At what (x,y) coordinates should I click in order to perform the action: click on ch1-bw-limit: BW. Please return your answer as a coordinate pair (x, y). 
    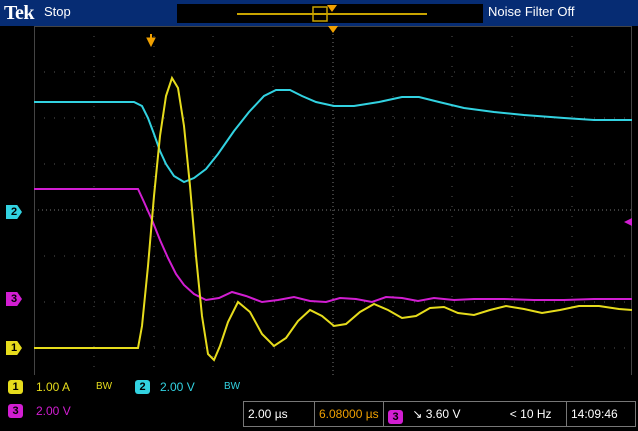
    Looking at the image, I should click on (104, 386).